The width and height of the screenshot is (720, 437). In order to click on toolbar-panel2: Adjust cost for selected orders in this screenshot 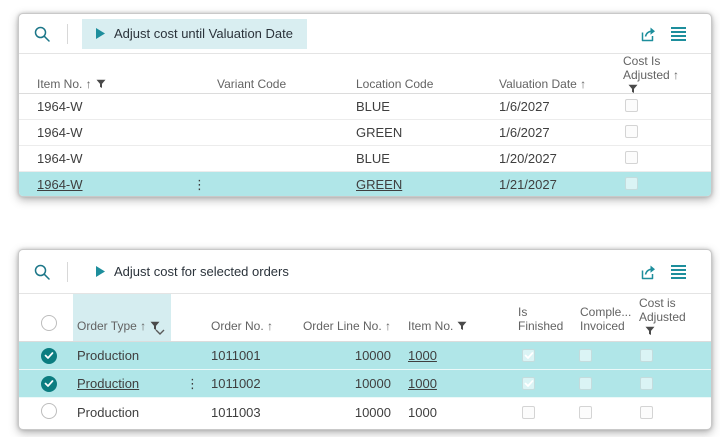, I will do `click(365, 272)`.